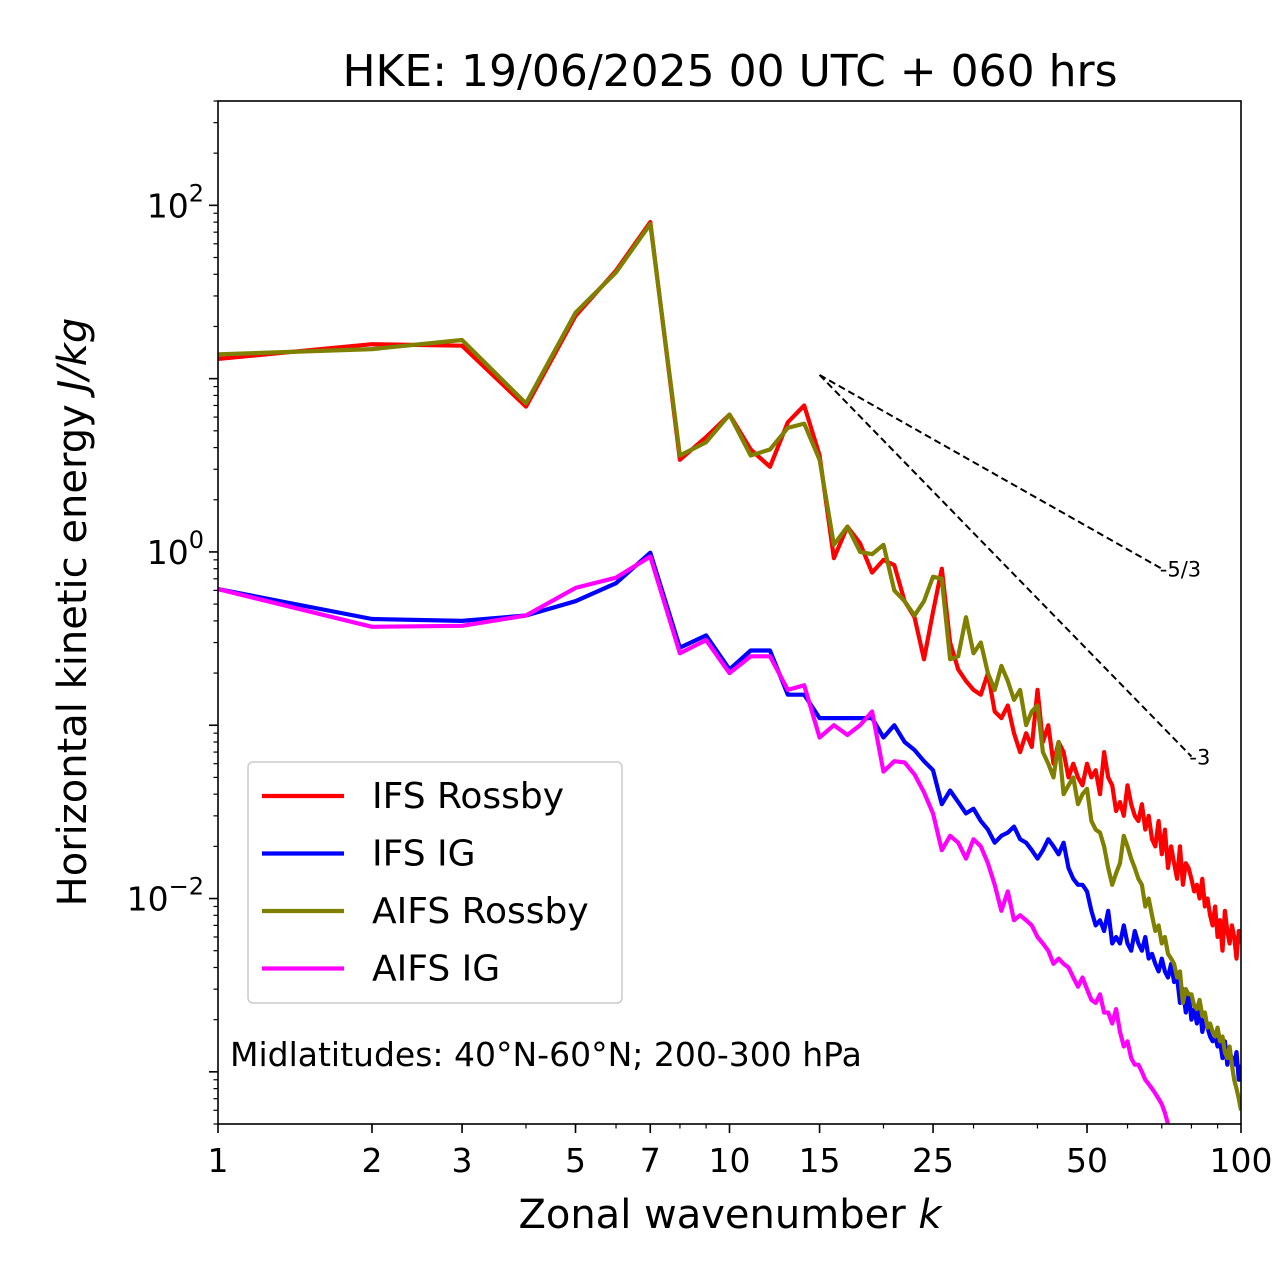 Image resolution: width=1280 pixels, height=1288 pixels. What do you see at coordinates (575, 1160) in the screenshot?
I see `x-tick-label: 5` at bounding box center [575, 1160].